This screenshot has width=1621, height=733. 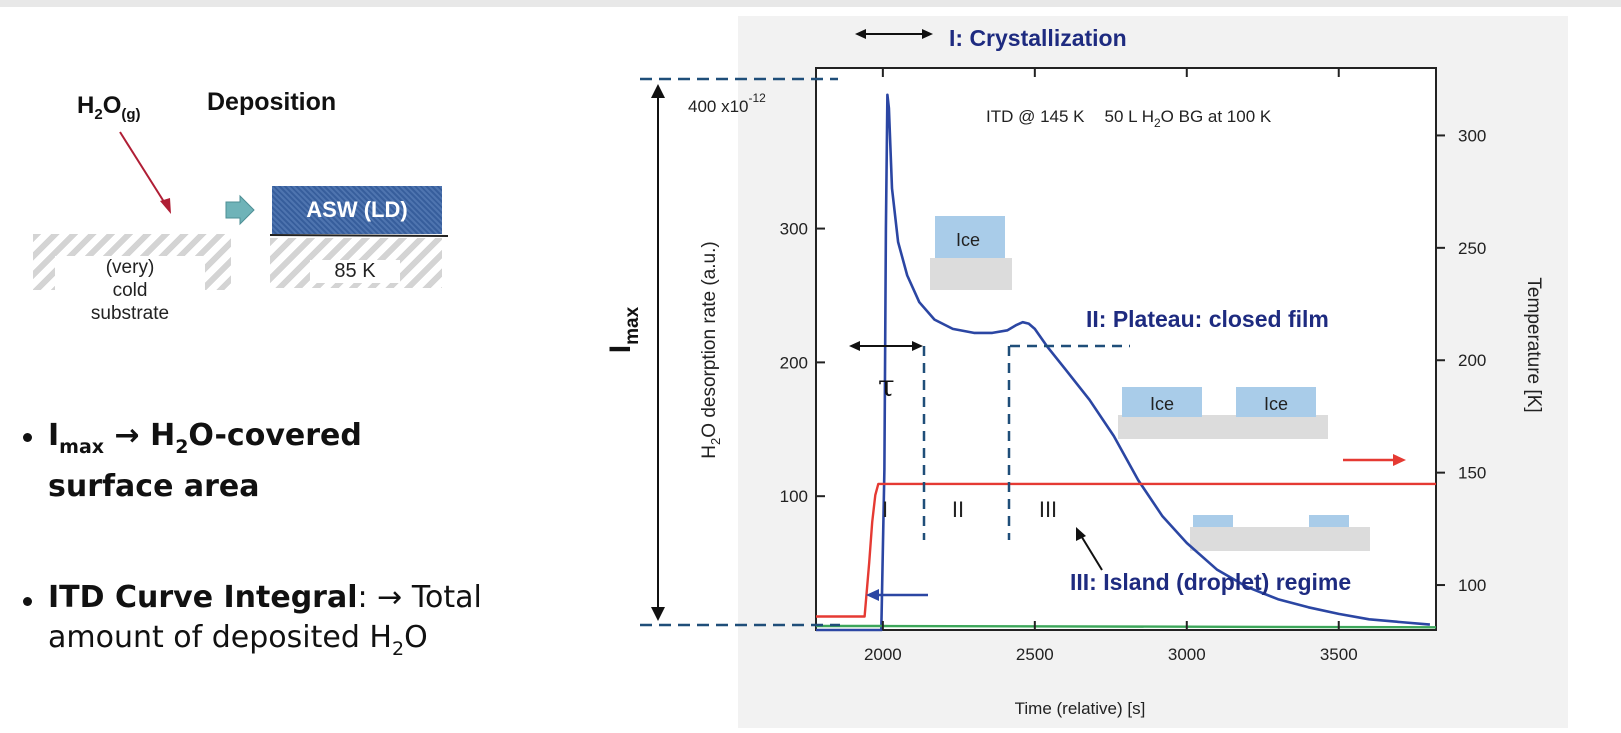 What do you see at coordinates (1091, 552) in the screenshot?
I see `island-pointer-line` at bounding box center [1091, 552].